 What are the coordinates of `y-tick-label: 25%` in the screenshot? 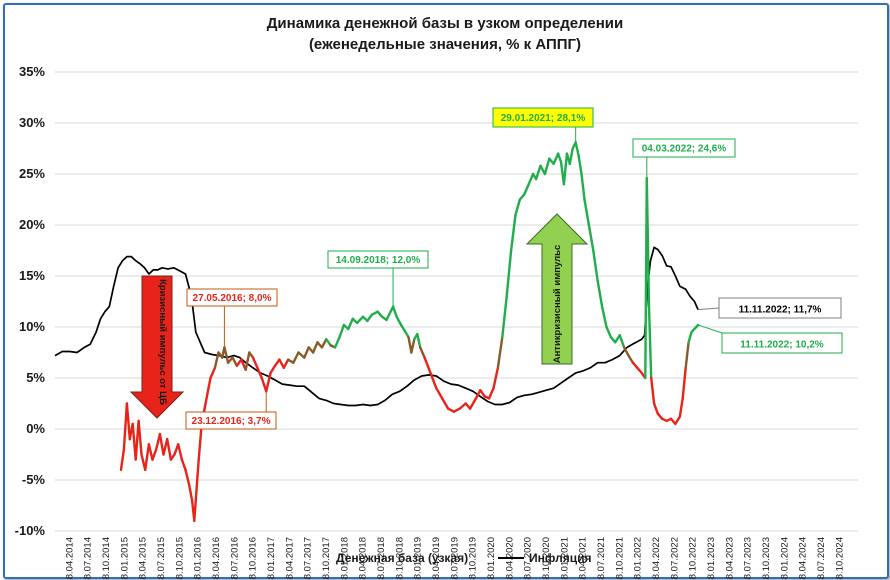 It's located at (32, 173).